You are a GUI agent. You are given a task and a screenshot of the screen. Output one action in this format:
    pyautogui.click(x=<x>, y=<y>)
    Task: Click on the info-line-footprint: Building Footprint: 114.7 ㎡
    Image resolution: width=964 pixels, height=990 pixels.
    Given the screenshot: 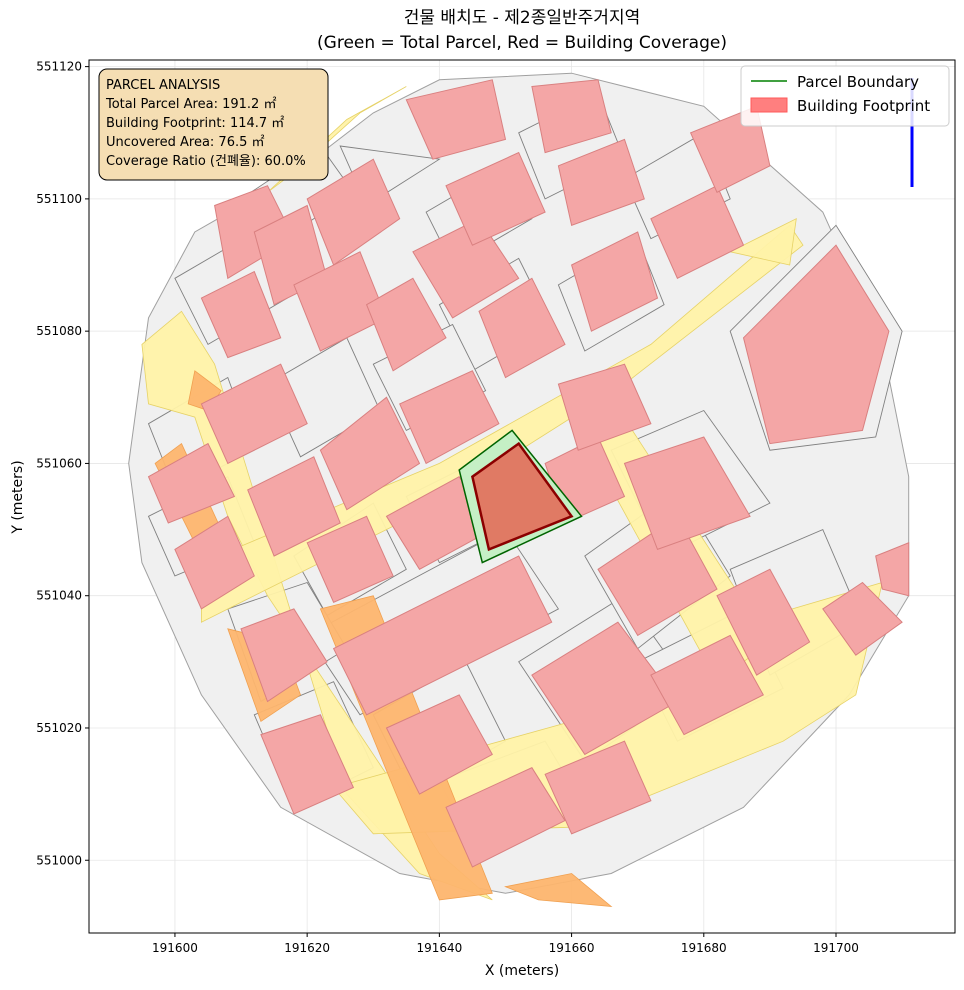 What is the action you would take?
    pyautogui.click(x=195, y=123)
    